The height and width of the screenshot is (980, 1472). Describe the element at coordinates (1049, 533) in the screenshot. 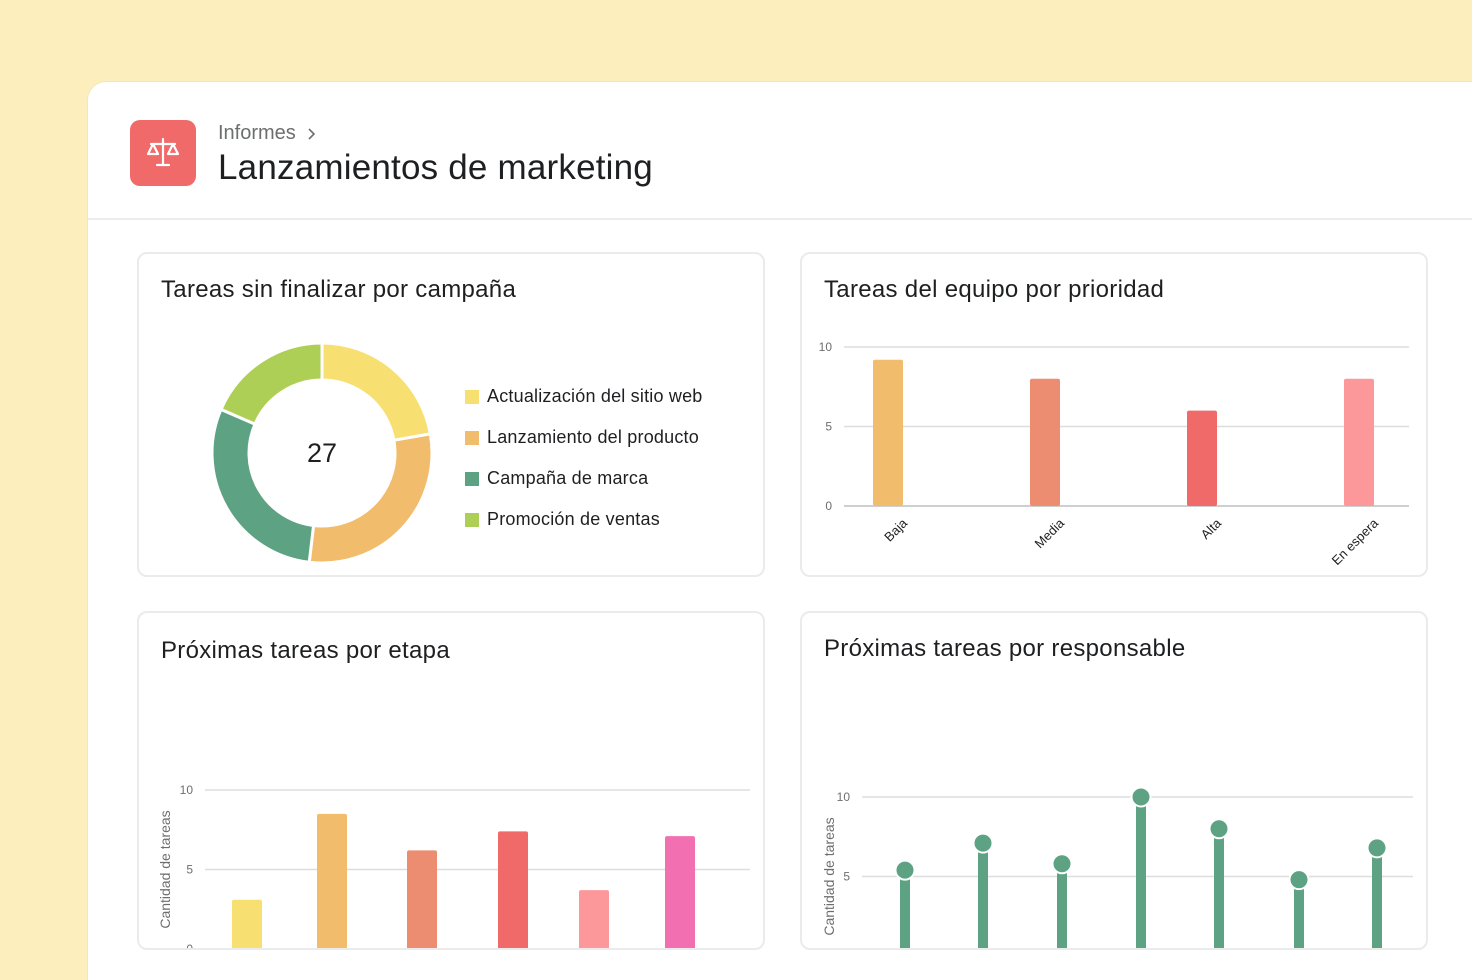

I see `x-tick-label: Media` at that location.